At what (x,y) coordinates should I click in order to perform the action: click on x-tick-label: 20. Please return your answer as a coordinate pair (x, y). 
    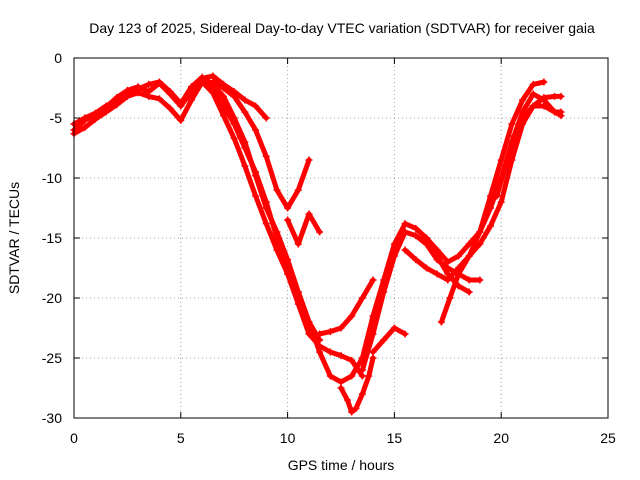
    Looking at the image, I should click on (501, 438).